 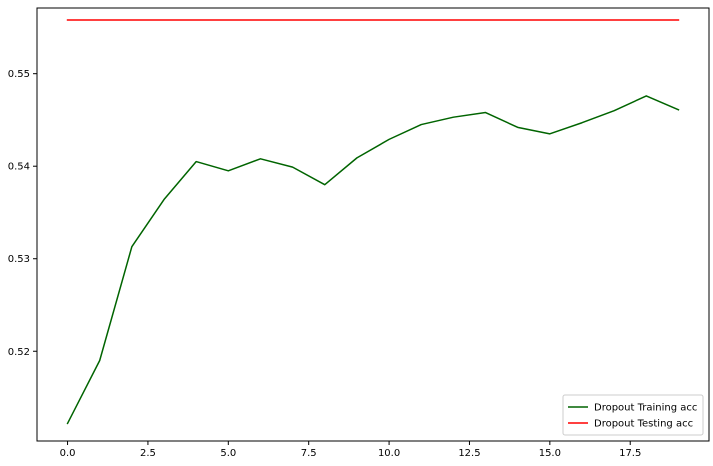 What do you see at coordinates (228, 453) in the screenshot?
I see `x-tick-label: 5.0` at bounding box center [228, 453].